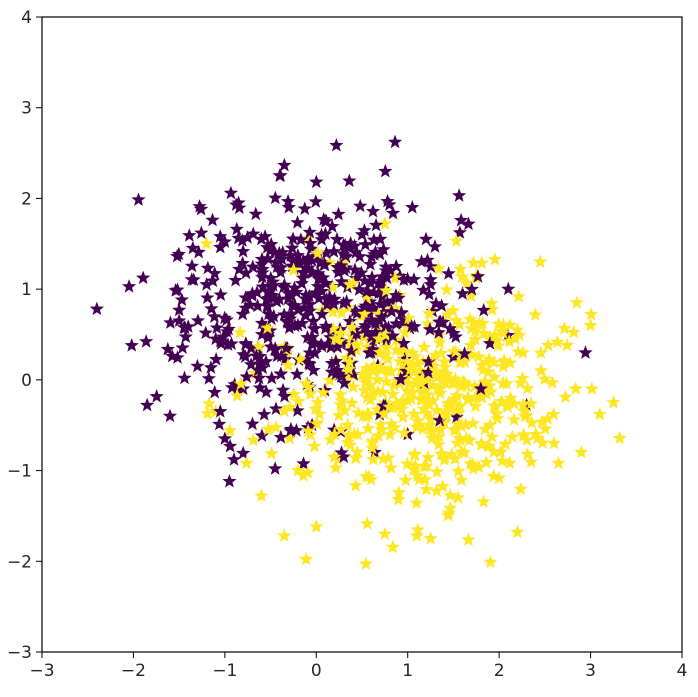 The width and height of the screenshot is (698, 697). Describe the element at coordinates (133, 671) in the screenshot. I see `x-tick-label: −2` at that location.